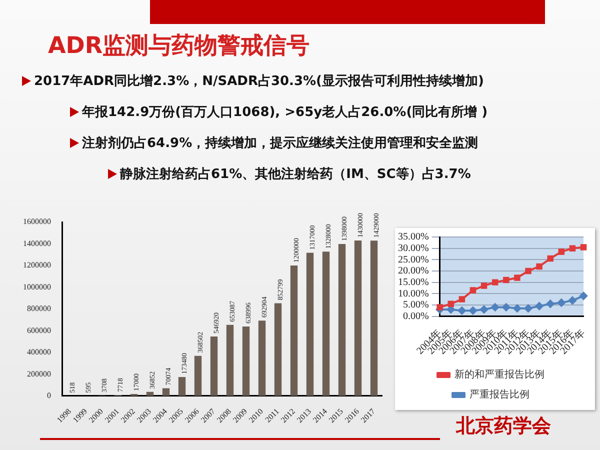 Image resolution: width=600 pixels, height=450 pixels. Describe the element at coordinates (500, 394) in the screenshot. I see `legend-label: 严重报告比例` at that location.